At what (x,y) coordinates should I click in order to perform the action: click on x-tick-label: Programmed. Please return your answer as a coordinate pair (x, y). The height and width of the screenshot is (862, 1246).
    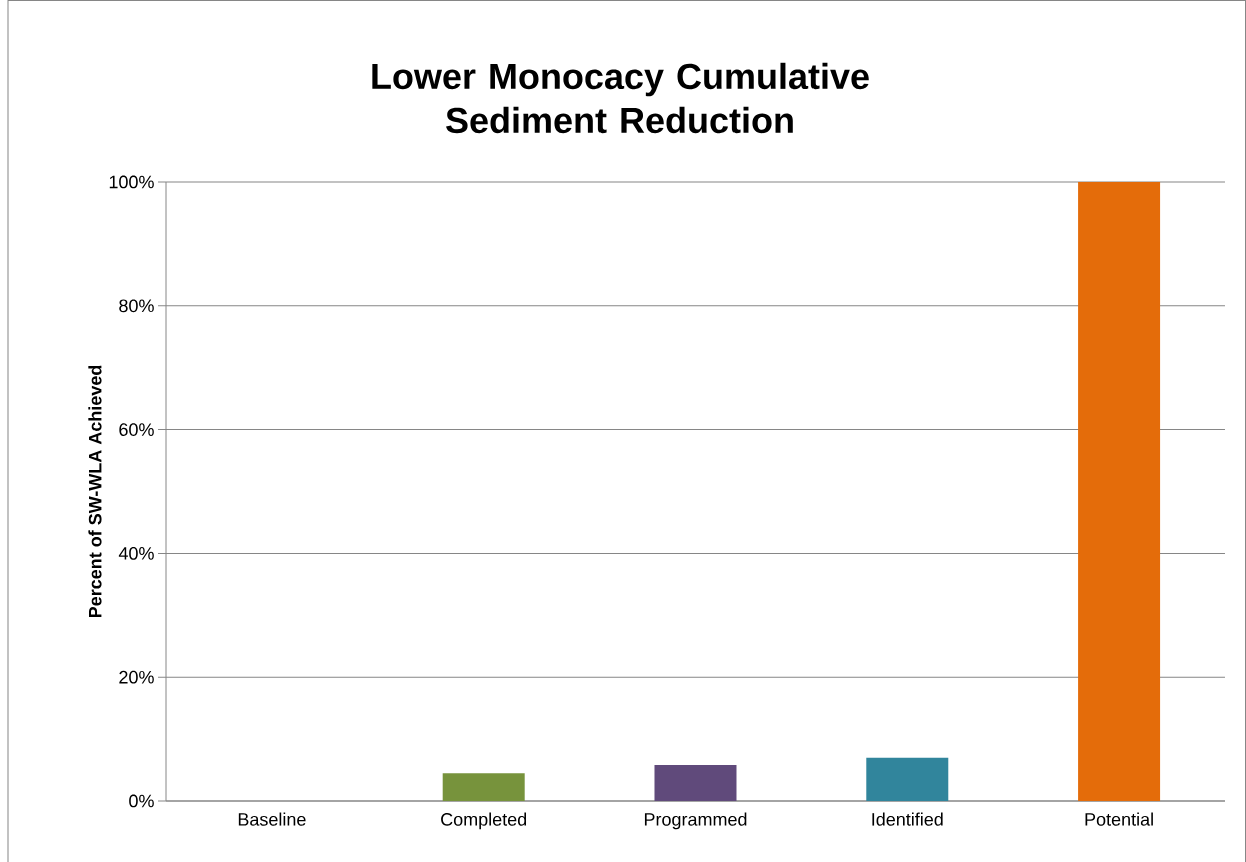
    Looking at the image, I should click on (695, 821).